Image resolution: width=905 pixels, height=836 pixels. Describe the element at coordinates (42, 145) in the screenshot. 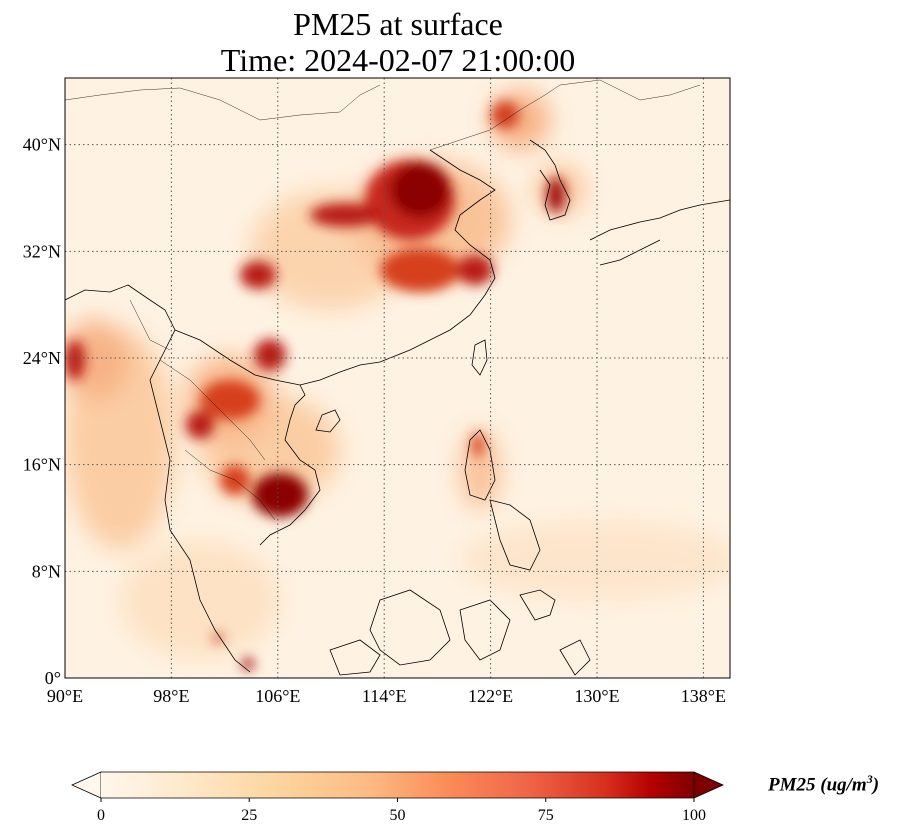

I see `lat-tick-label: 40°N` at that location.